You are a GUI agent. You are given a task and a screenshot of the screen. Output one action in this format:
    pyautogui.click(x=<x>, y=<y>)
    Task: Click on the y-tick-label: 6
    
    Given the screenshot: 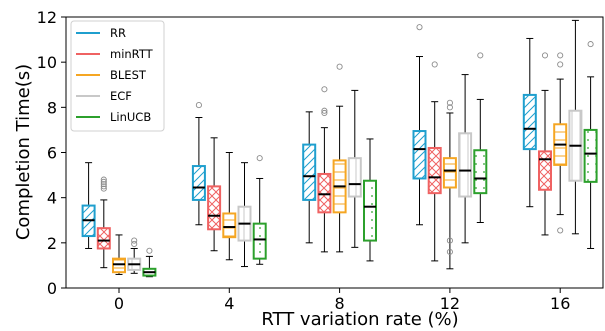 What is the action you would take?
    pyautogui.click(x=52, y=153)
    